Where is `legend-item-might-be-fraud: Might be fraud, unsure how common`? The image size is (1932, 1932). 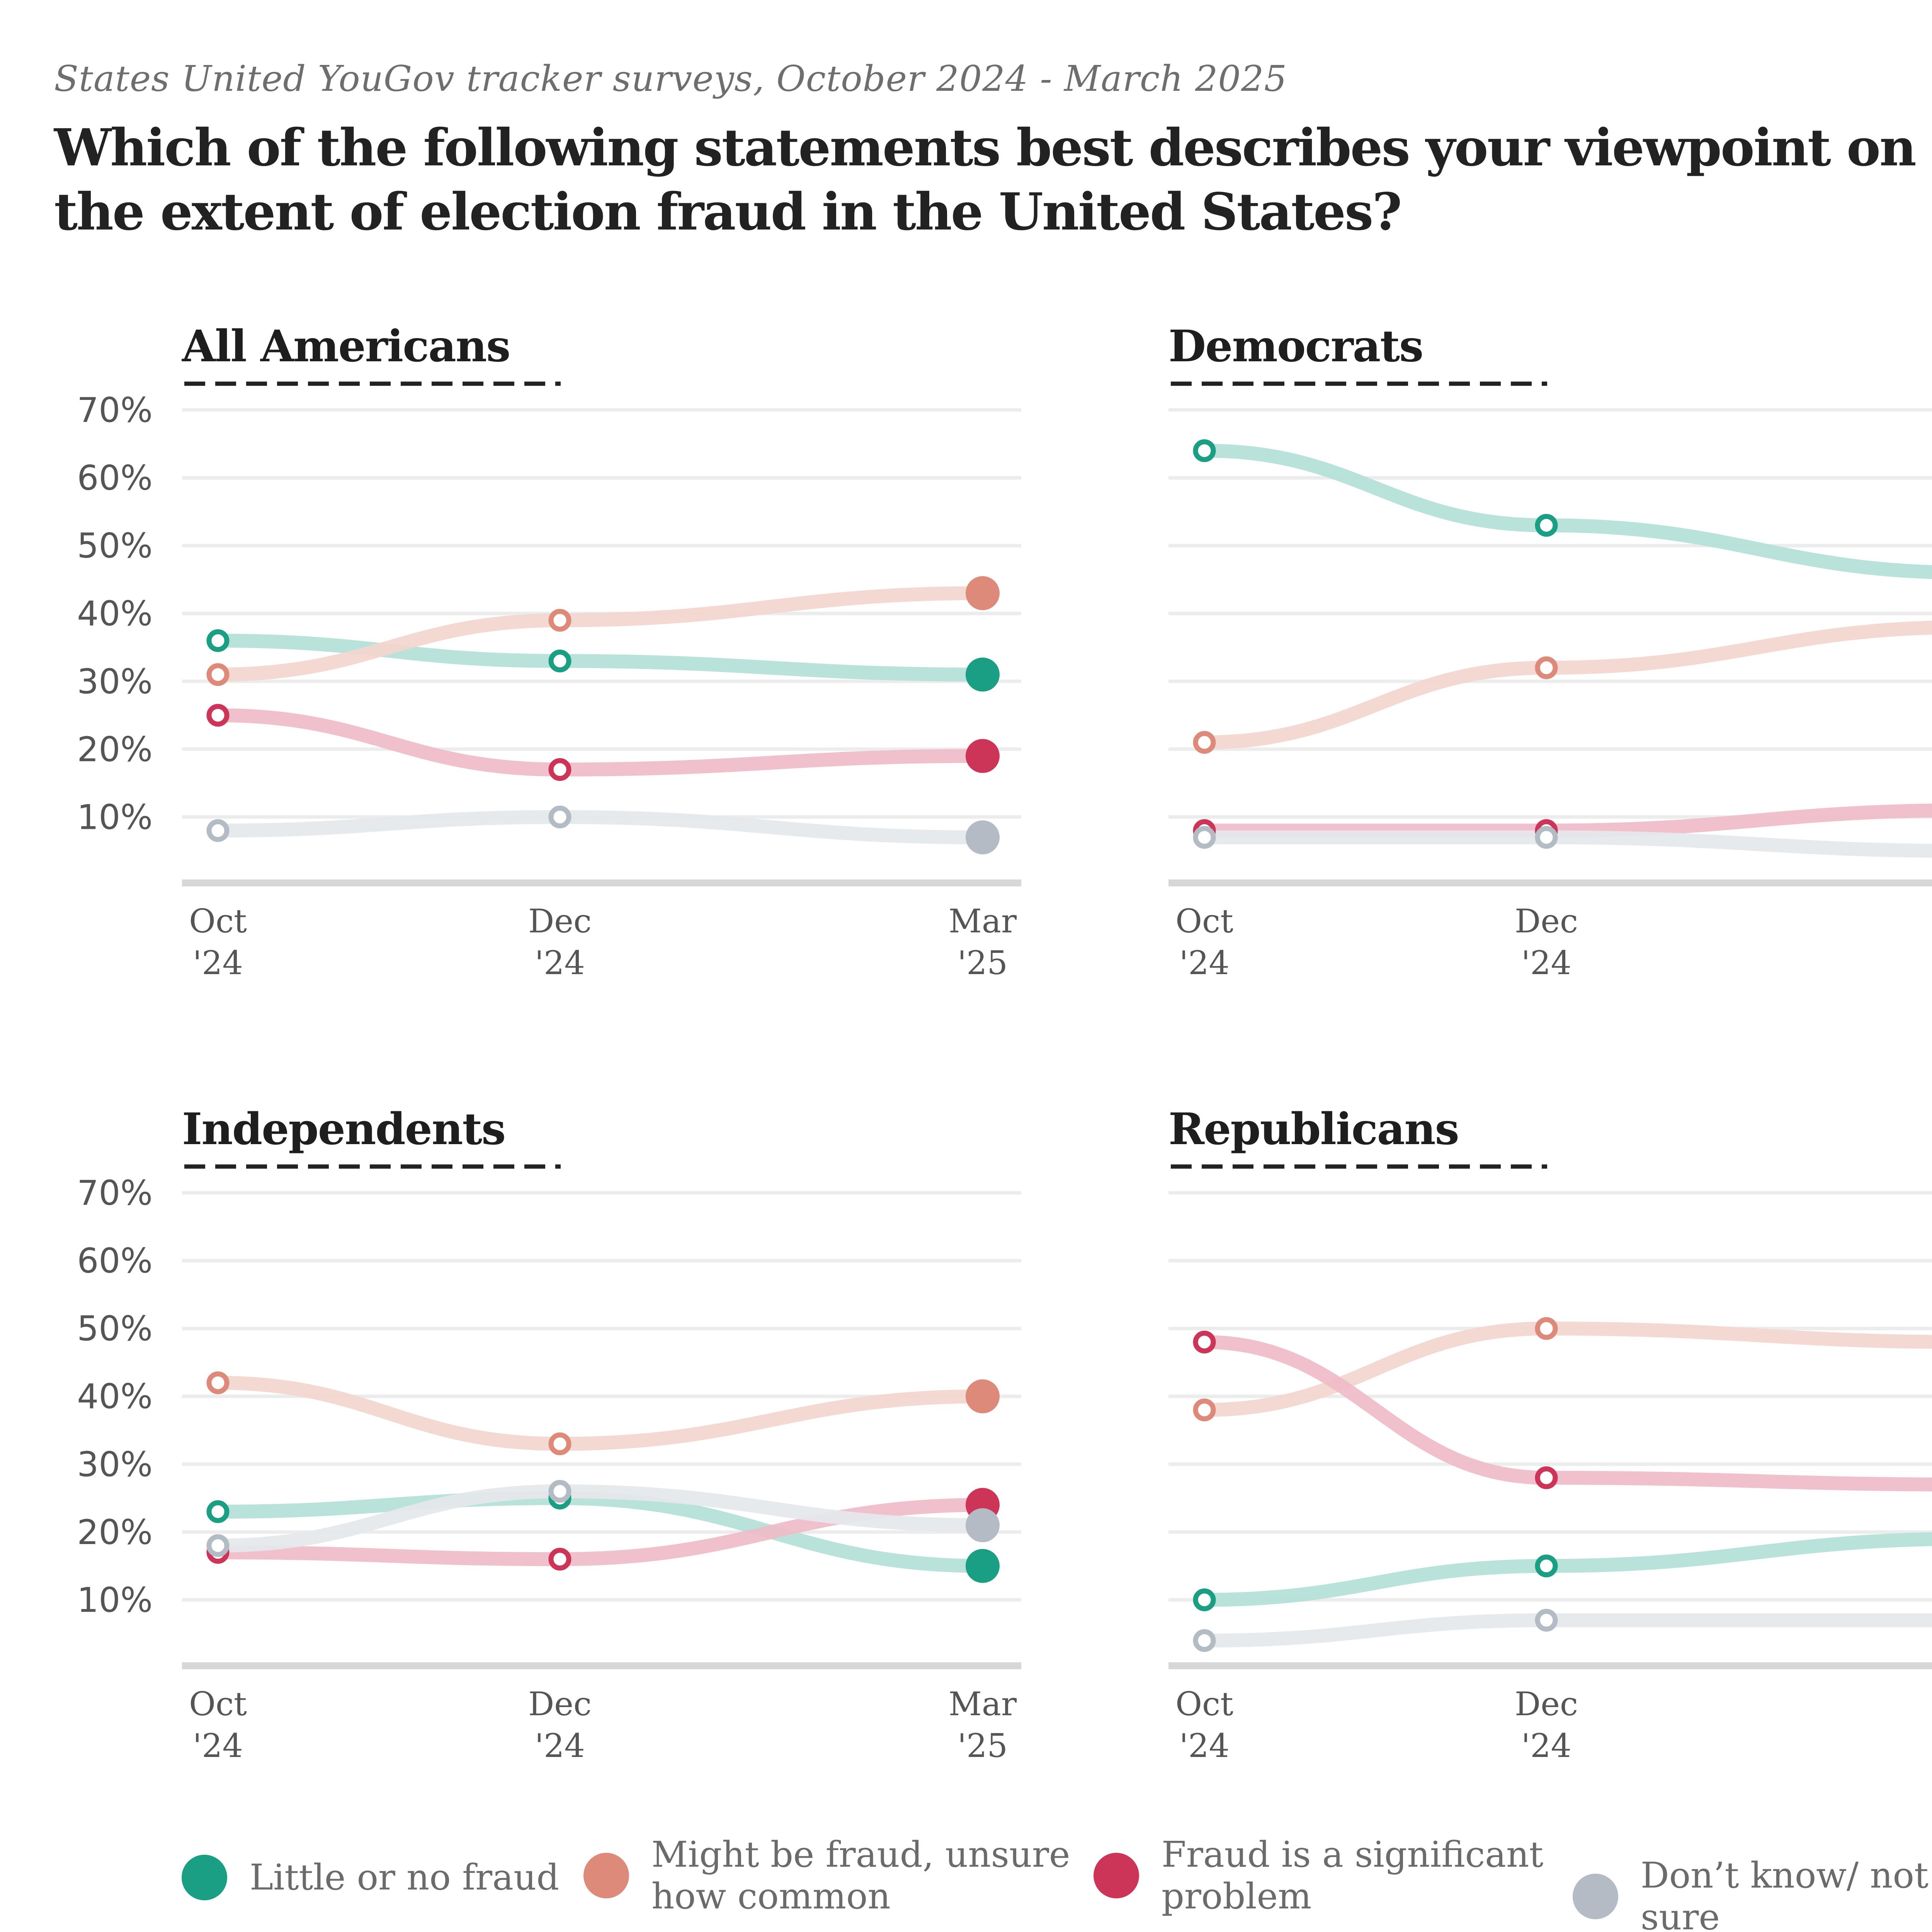
legend-item-might-be-fraud: Might be fraud, unsure how common is located at coordinates (827, 1875).